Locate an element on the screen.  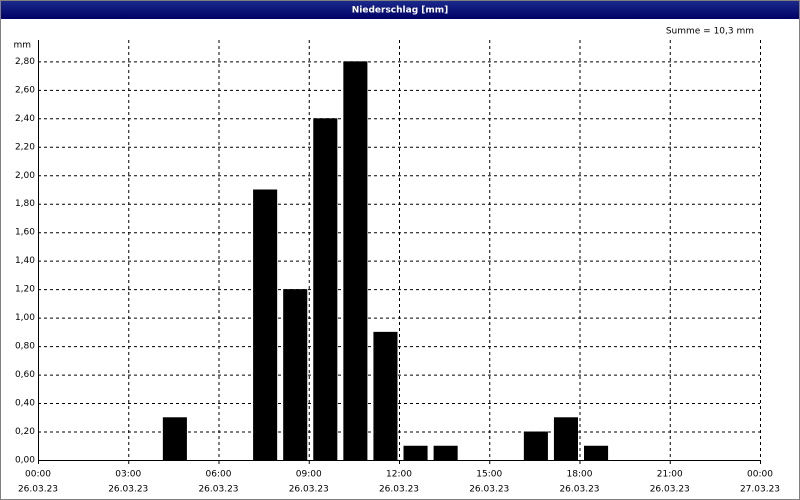
x-tick-label: 18:00 is located at coordinates (580, 475).